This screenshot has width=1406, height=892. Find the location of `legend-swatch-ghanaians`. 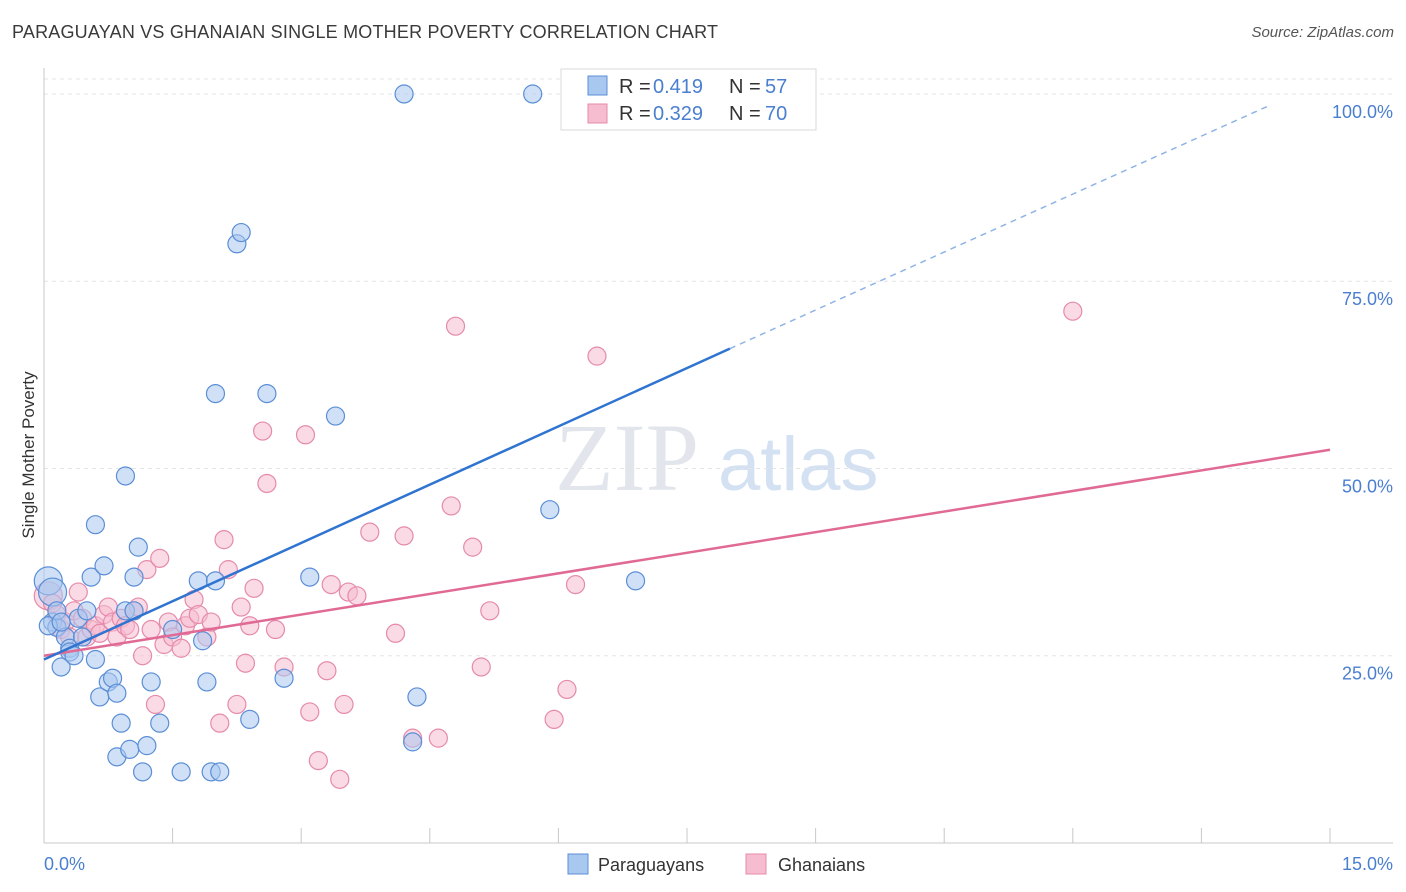

legend-swatch-ghanaians is located at coordinates (597, 113).